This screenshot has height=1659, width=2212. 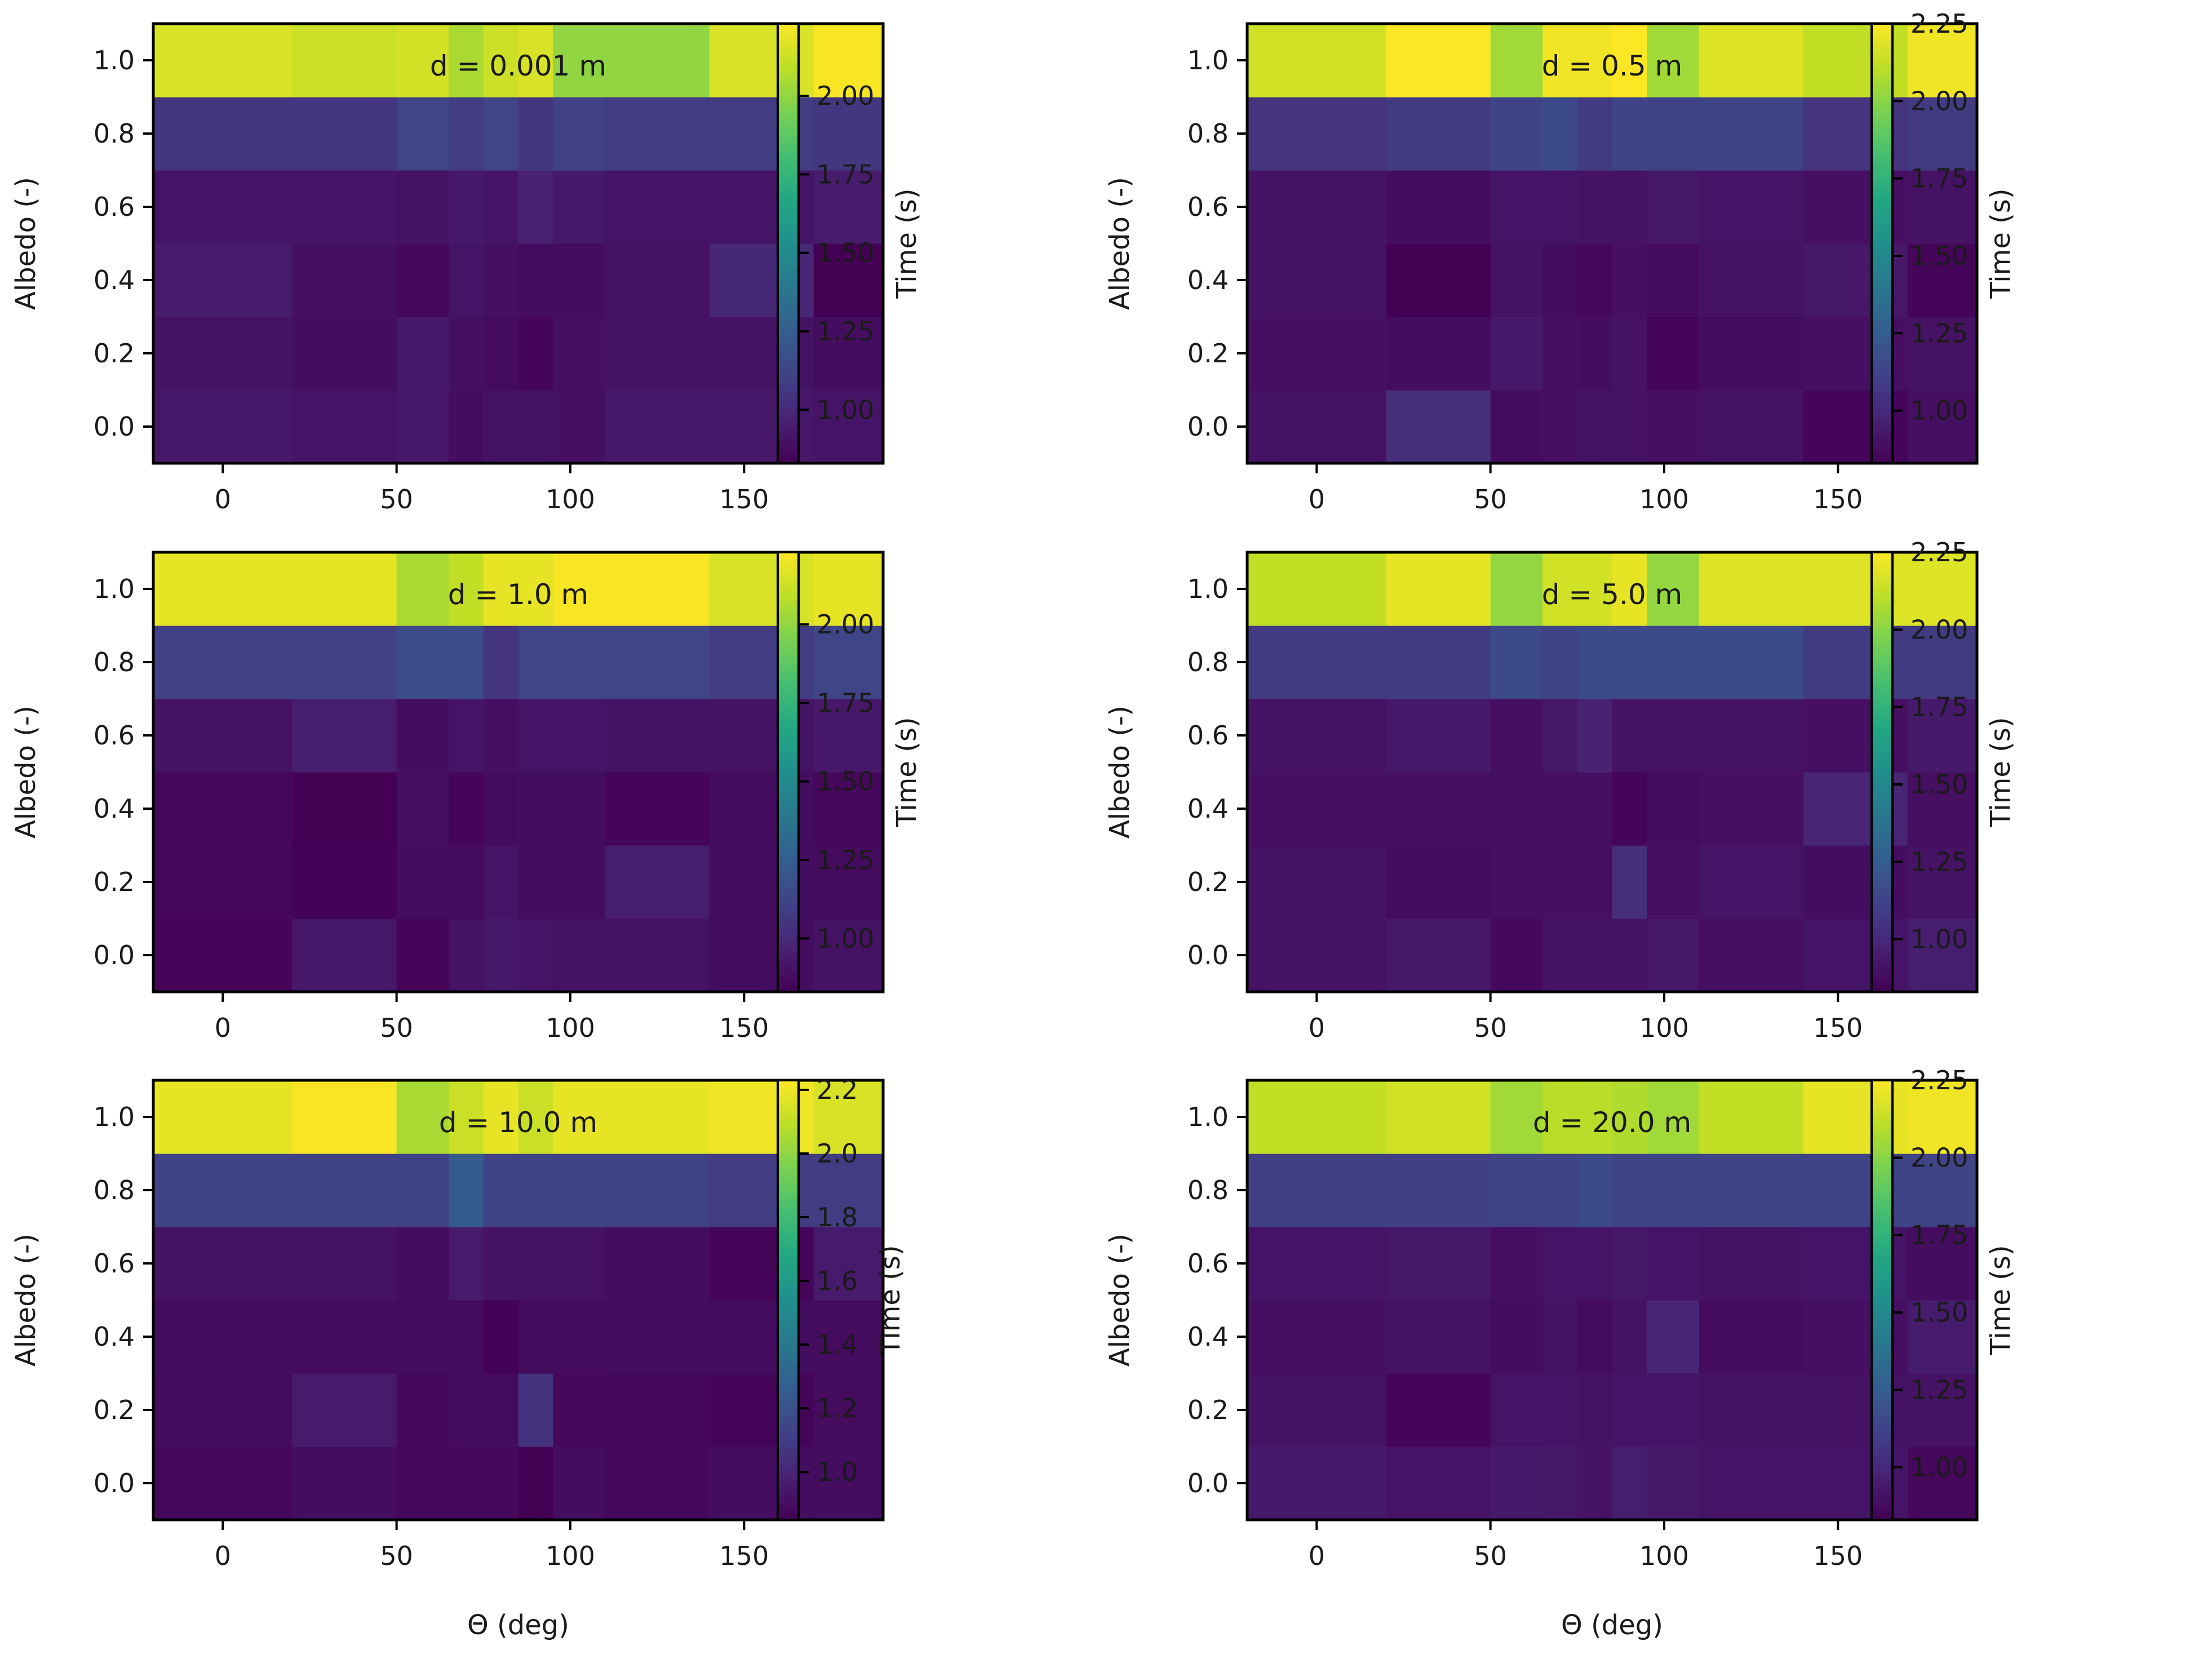 What do you see at coordinates (845, 410) in the screenshot?
I see `colorbar-tick-label: 1.00` at bounding box center [845, 410].